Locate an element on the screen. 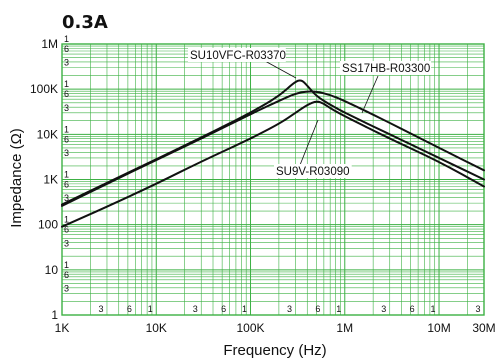  y-tick-label: 10K is located at coordinates (47, 134).